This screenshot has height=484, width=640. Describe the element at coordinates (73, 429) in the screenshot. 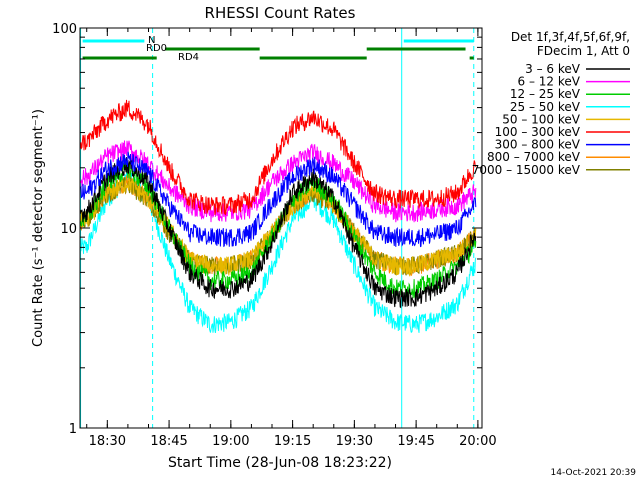

I see `y-tick-label: 1` at that location.